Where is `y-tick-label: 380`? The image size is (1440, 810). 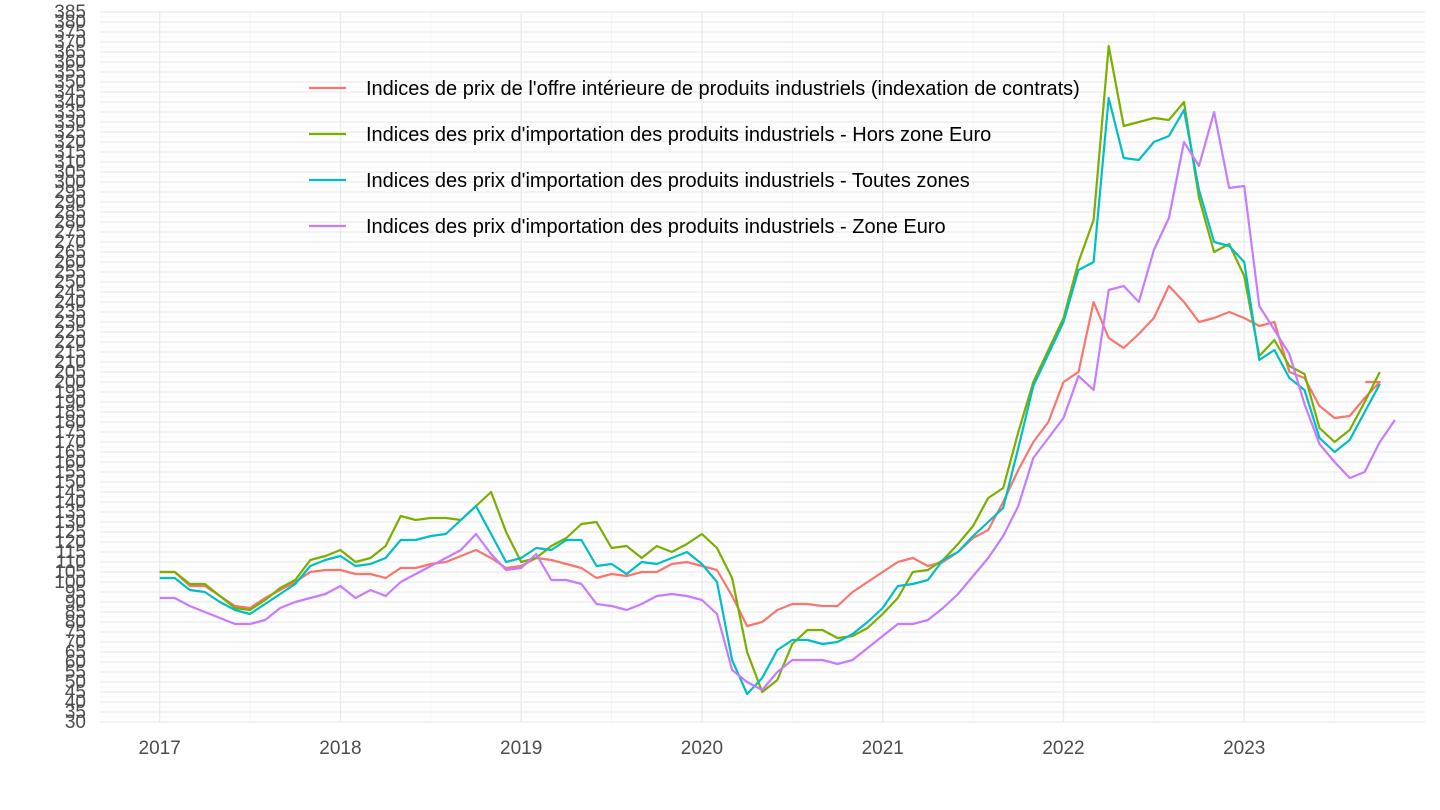
y-tick-label: 380 is located at coordinates (70, 22).